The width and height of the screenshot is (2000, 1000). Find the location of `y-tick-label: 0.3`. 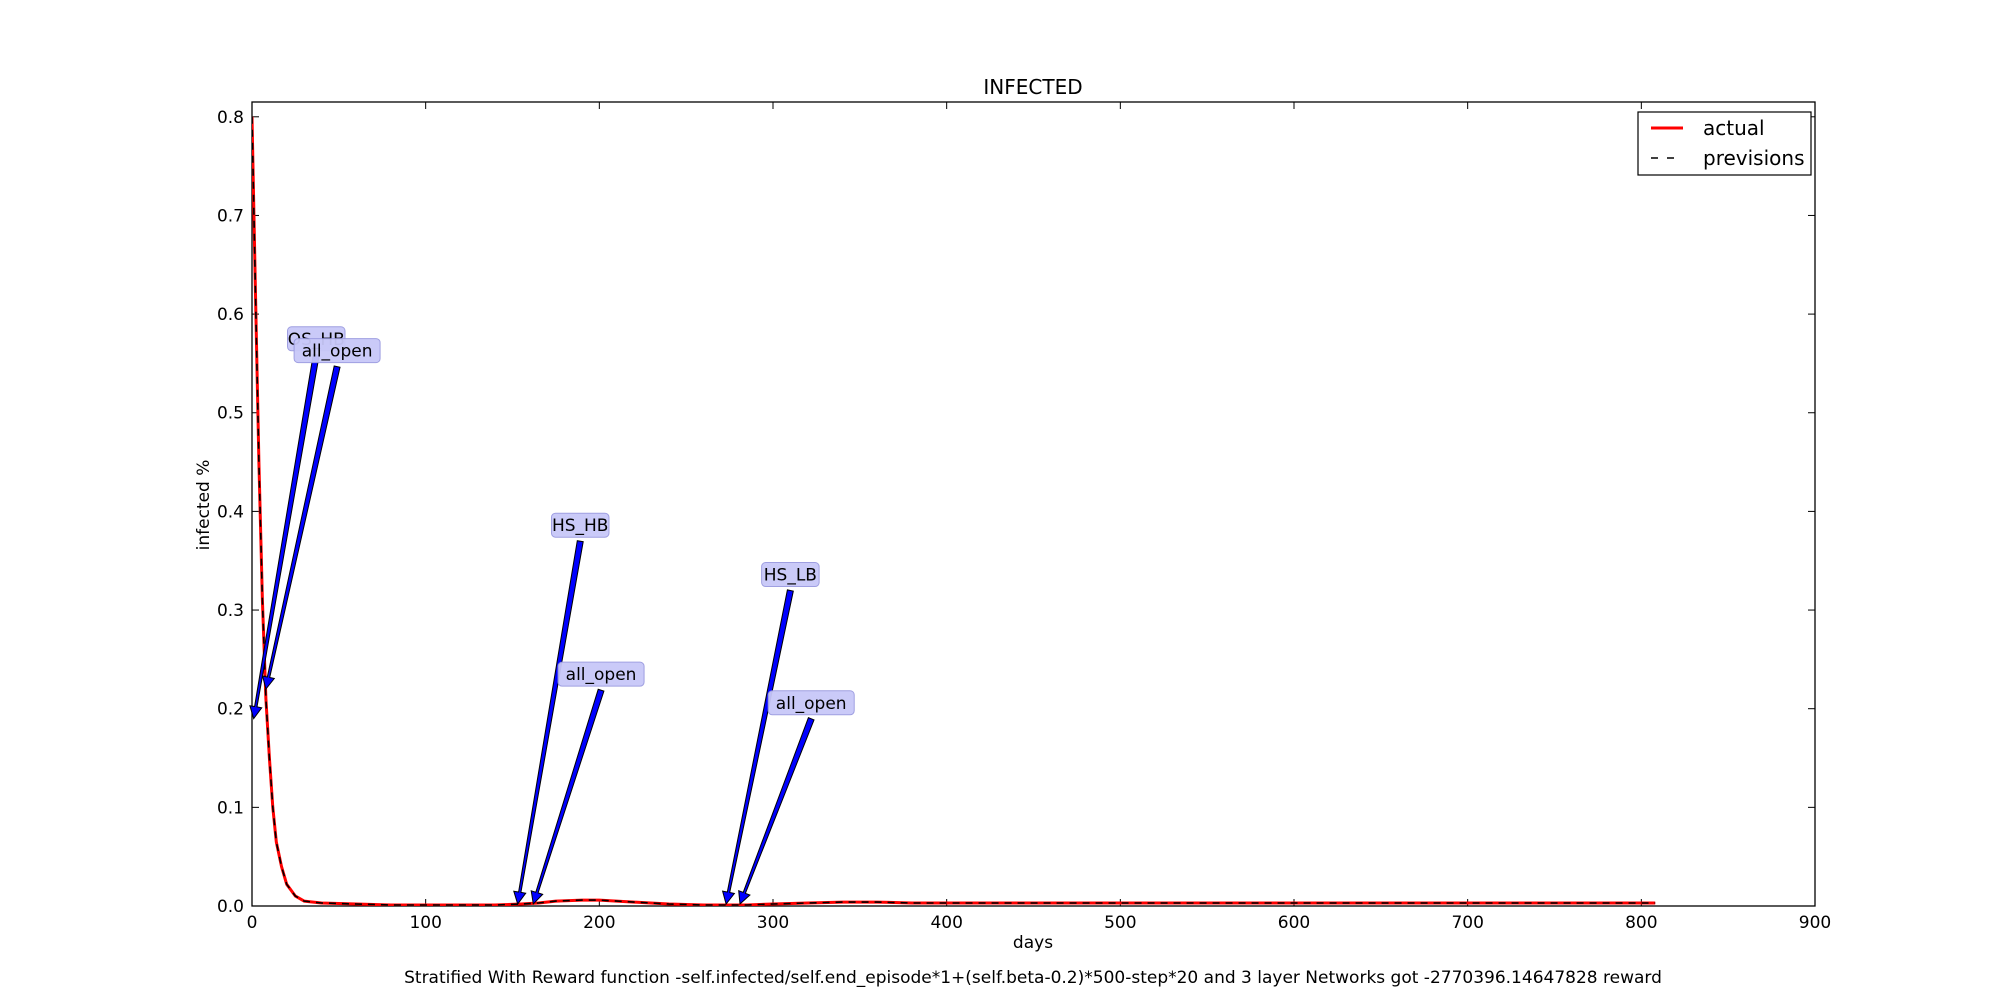

y-tick-label: 0.3 is located at coordinates (230, 611).